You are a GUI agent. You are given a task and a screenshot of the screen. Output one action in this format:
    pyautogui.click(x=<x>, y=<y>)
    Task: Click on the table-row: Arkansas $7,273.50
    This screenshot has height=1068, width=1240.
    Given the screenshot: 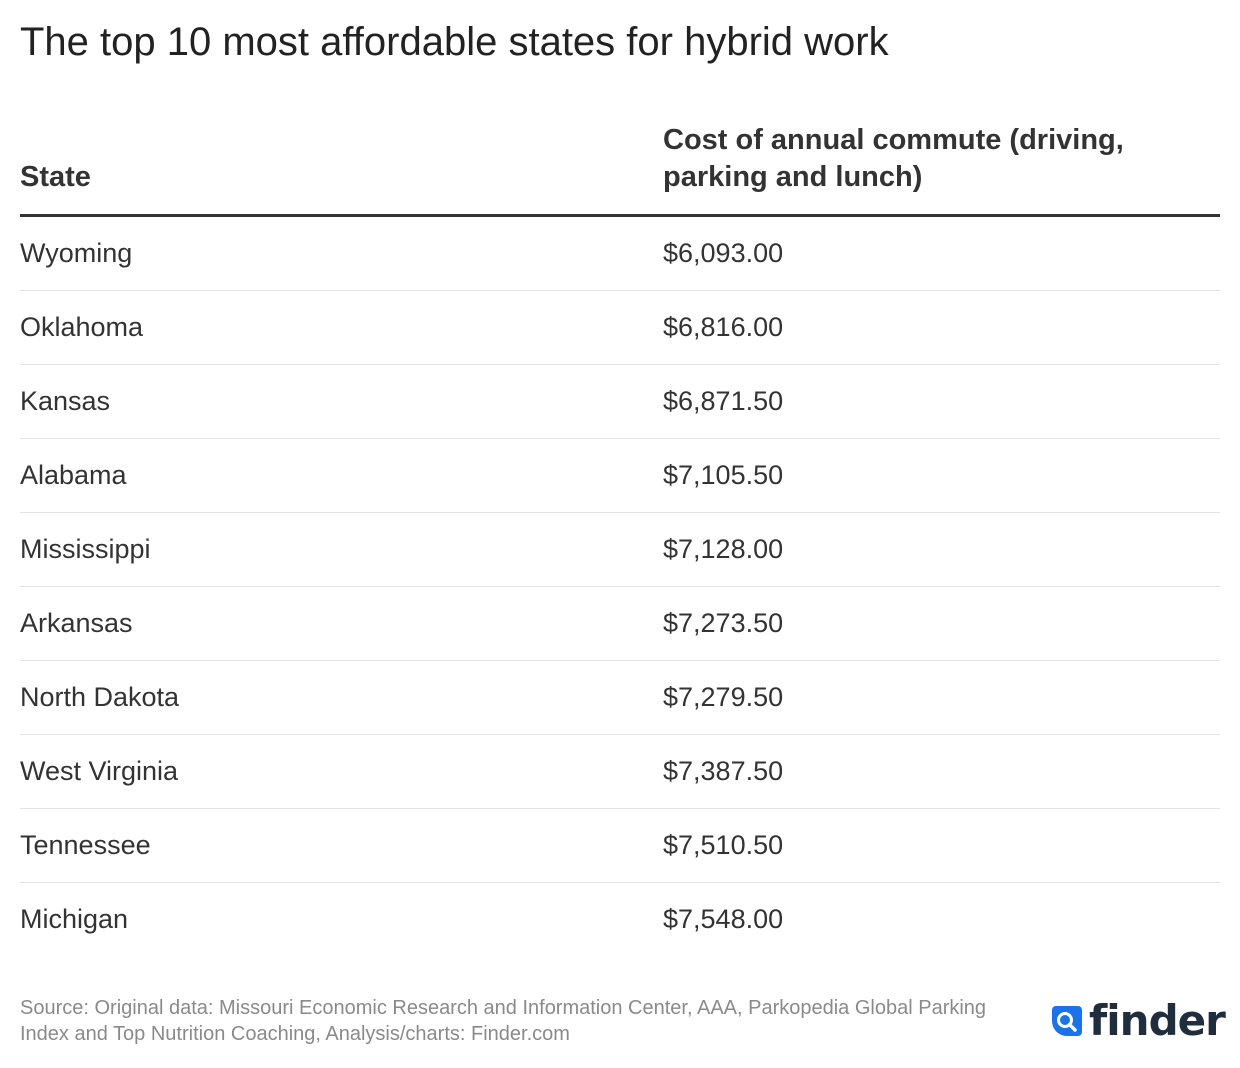 What is the action you would take?
    pyautogui.click(x=620, y=624)
    